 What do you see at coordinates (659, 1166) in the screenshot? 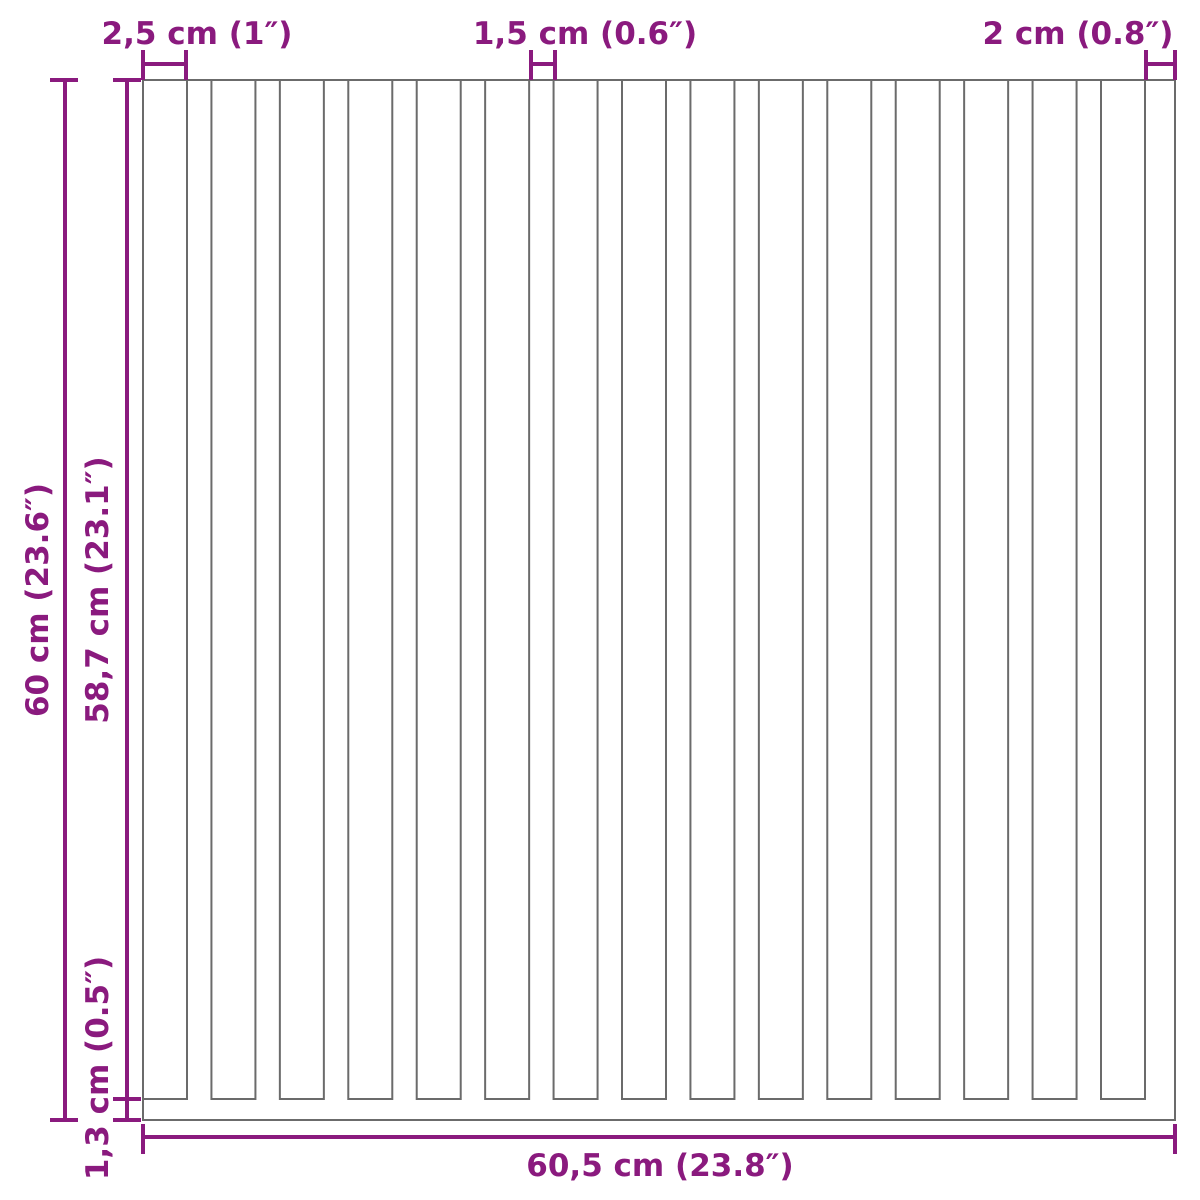
I see `total-width-label: 60,5 cm (23.8″)` at bounding box center [659, 1166].